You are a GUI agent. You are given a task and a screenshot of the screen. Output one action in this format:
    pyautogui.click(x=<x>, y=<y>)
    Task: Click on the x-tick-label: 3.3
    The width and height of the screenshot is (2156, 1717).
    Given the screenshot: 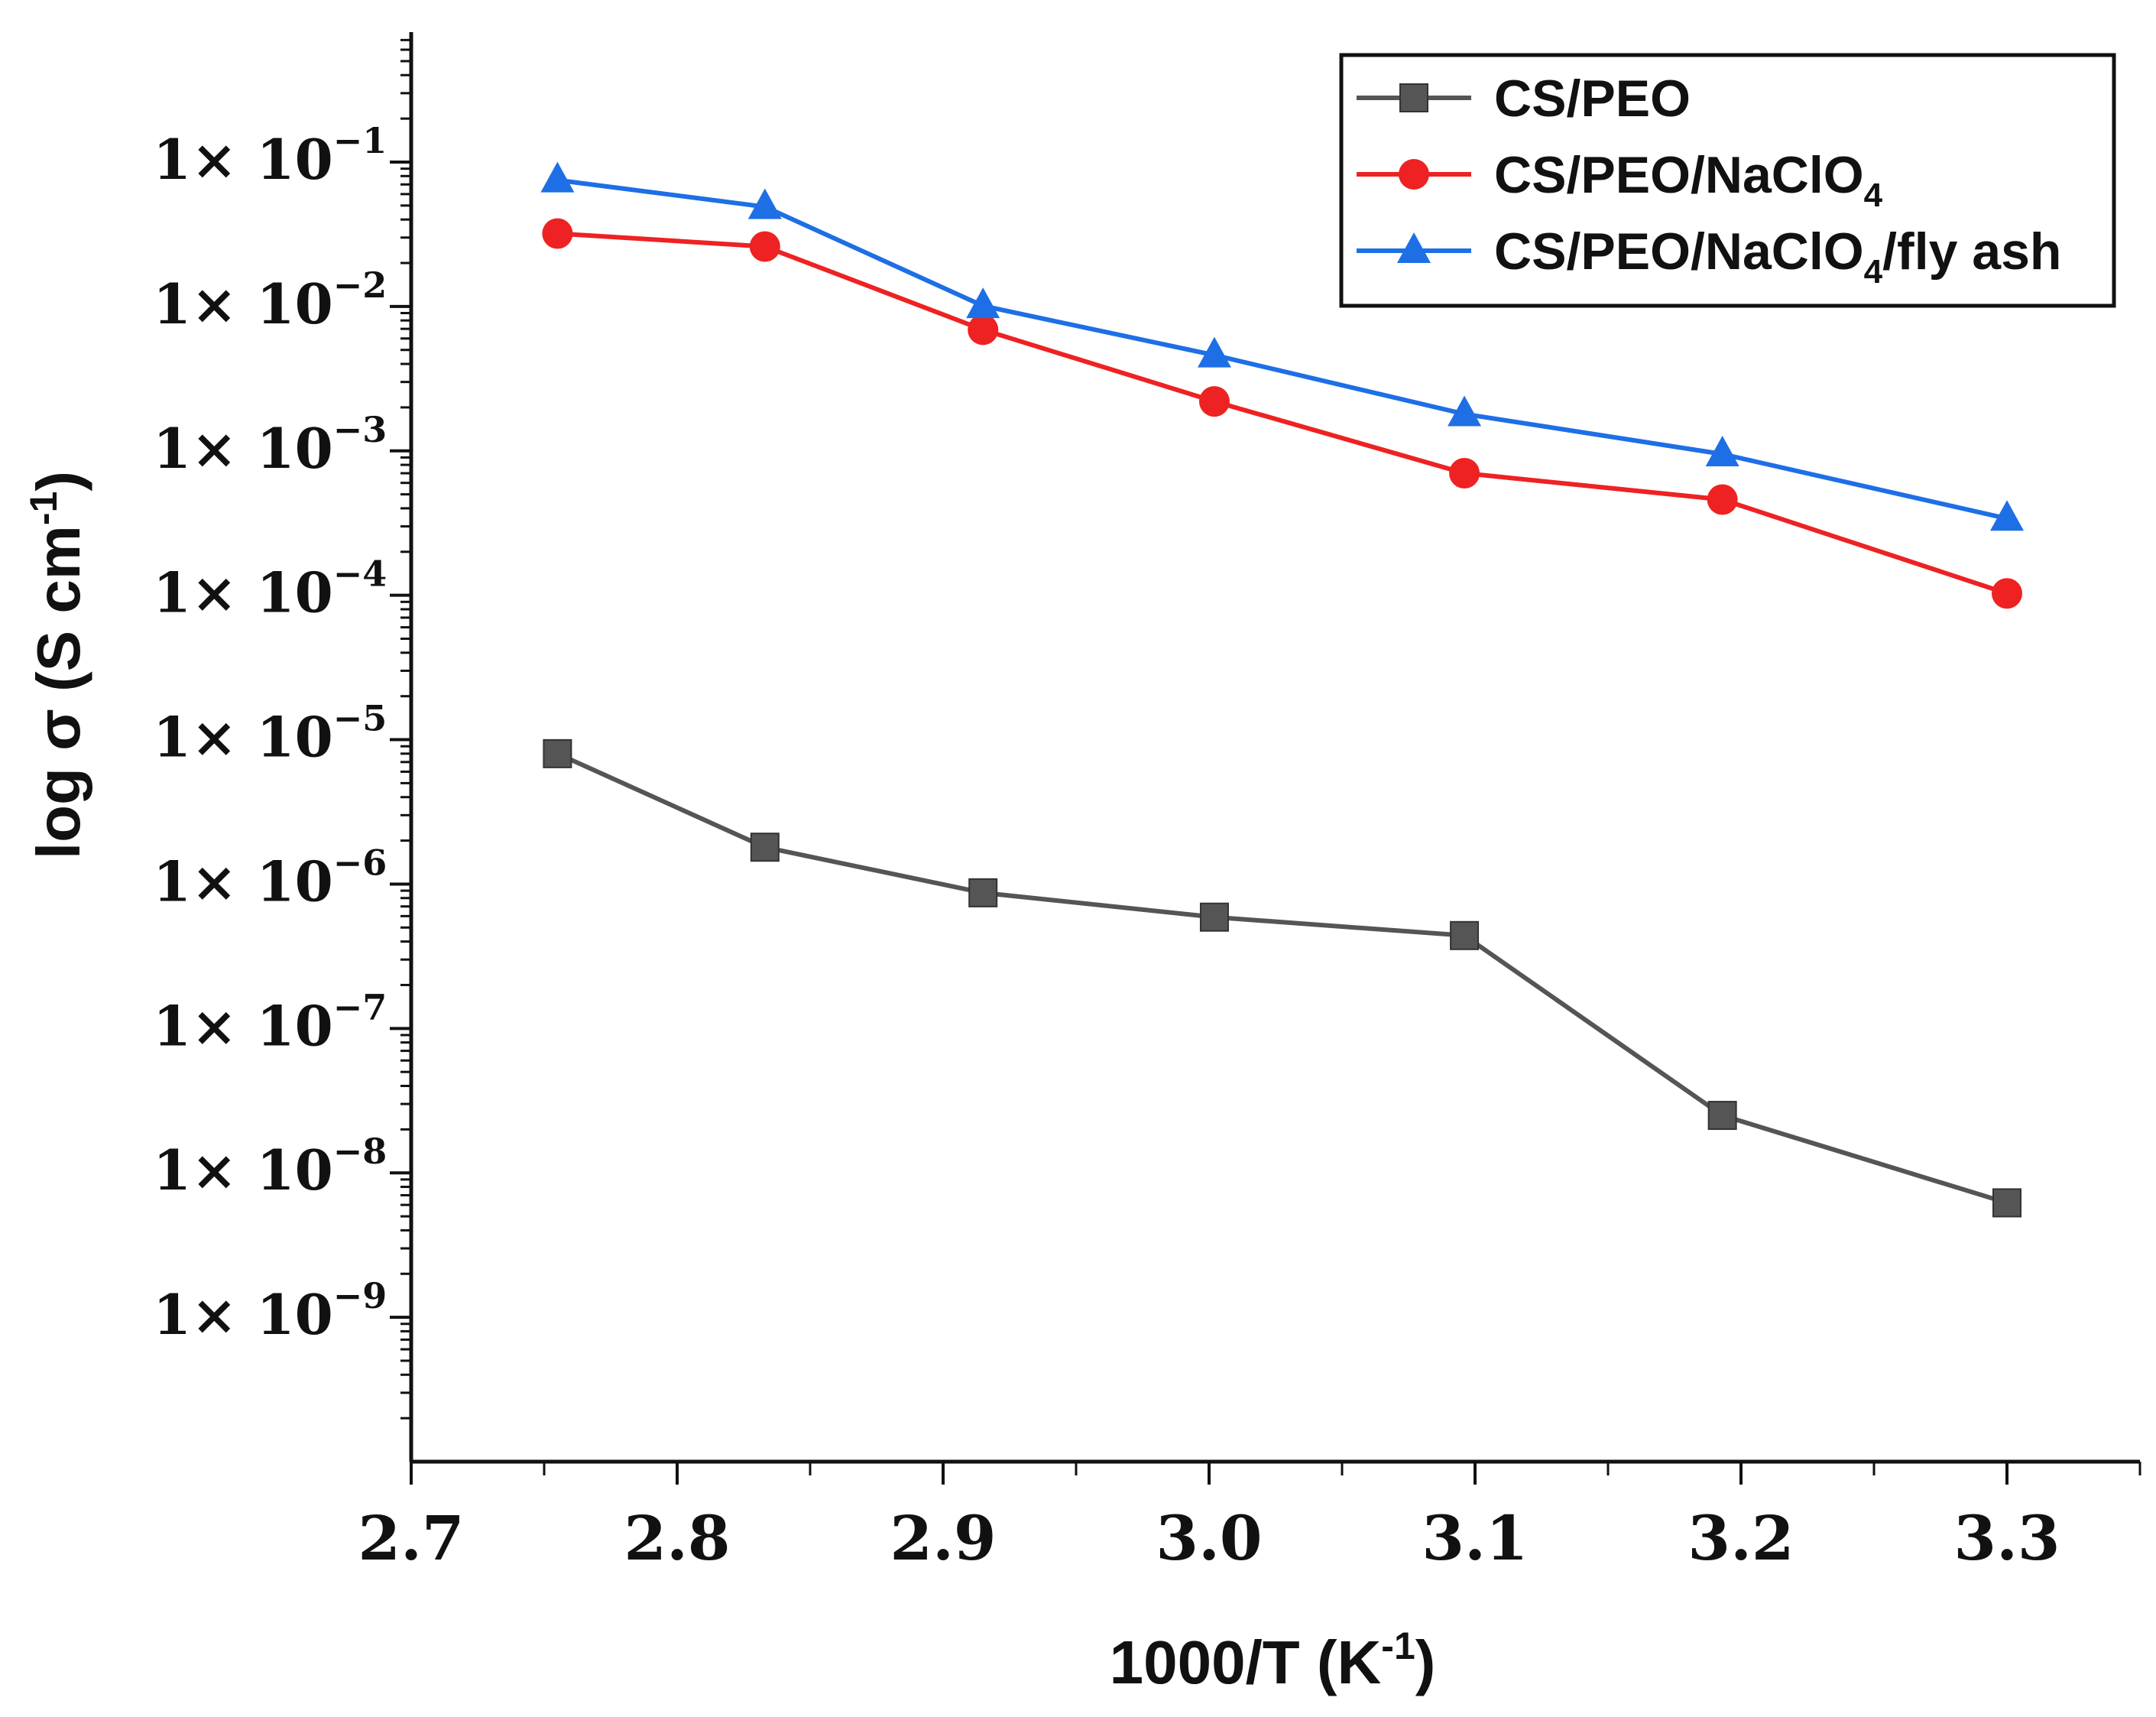 What is the action you would take?
    pyautogui.click(x=2007, y=1538)
    